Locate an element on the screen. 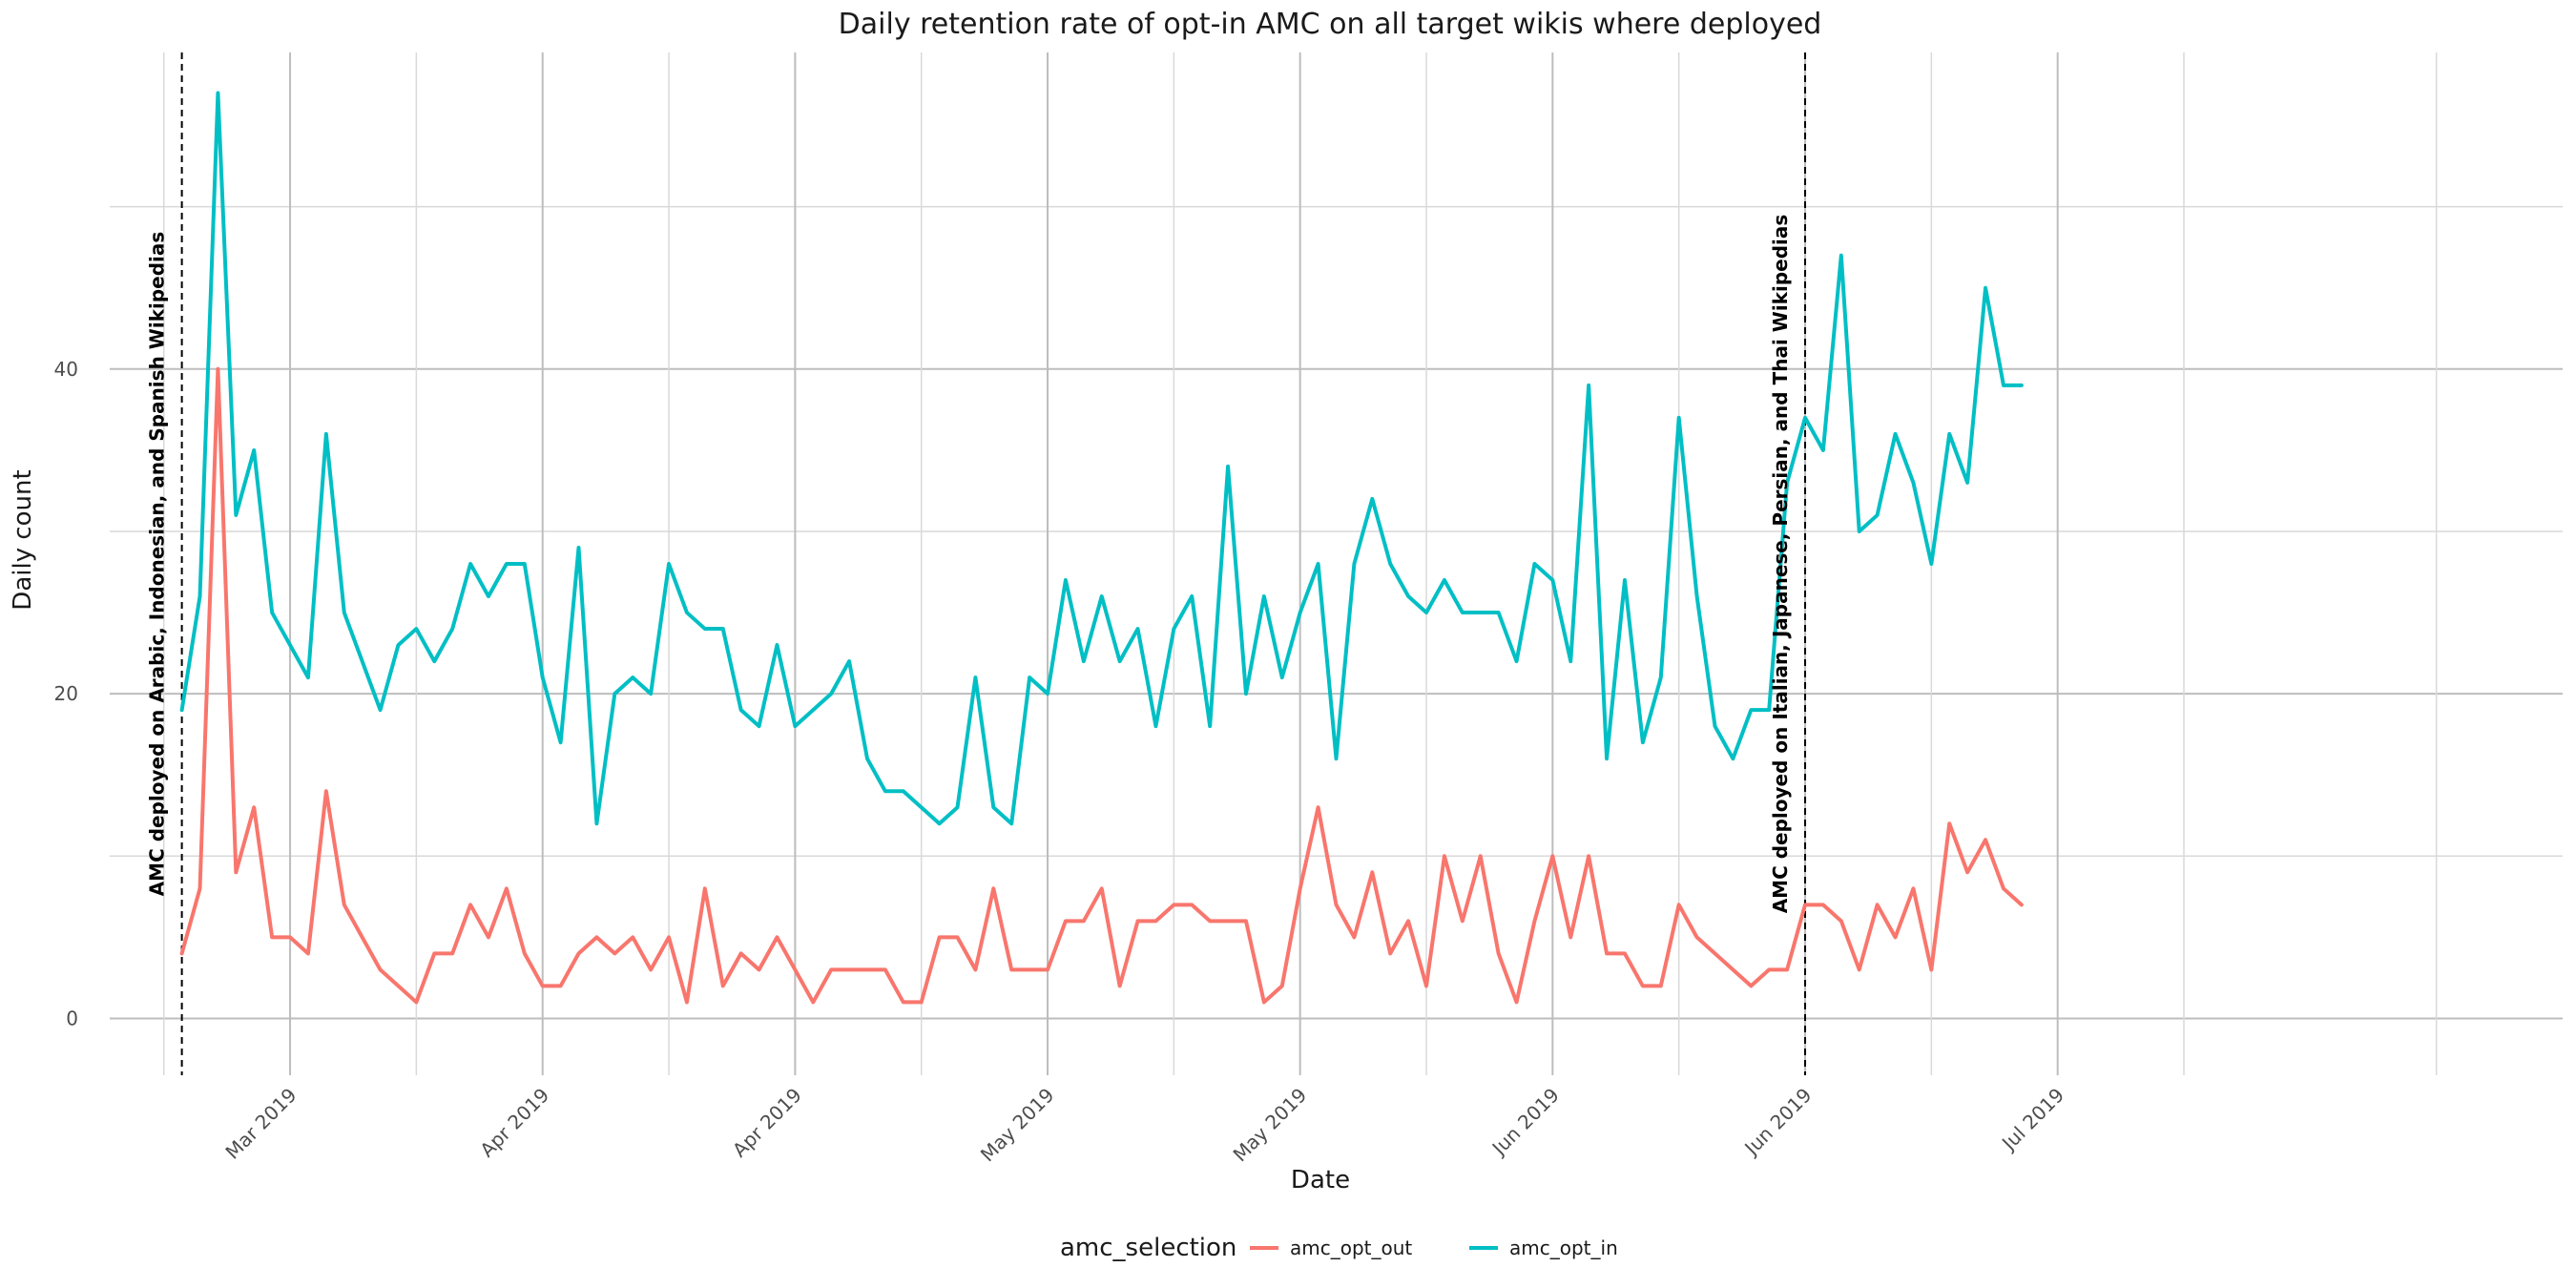 Image resolution: width=2576 pixels, height=1288 pixels. x-tick-label: Jul 2019 is located at coordinates (2032, 1120).